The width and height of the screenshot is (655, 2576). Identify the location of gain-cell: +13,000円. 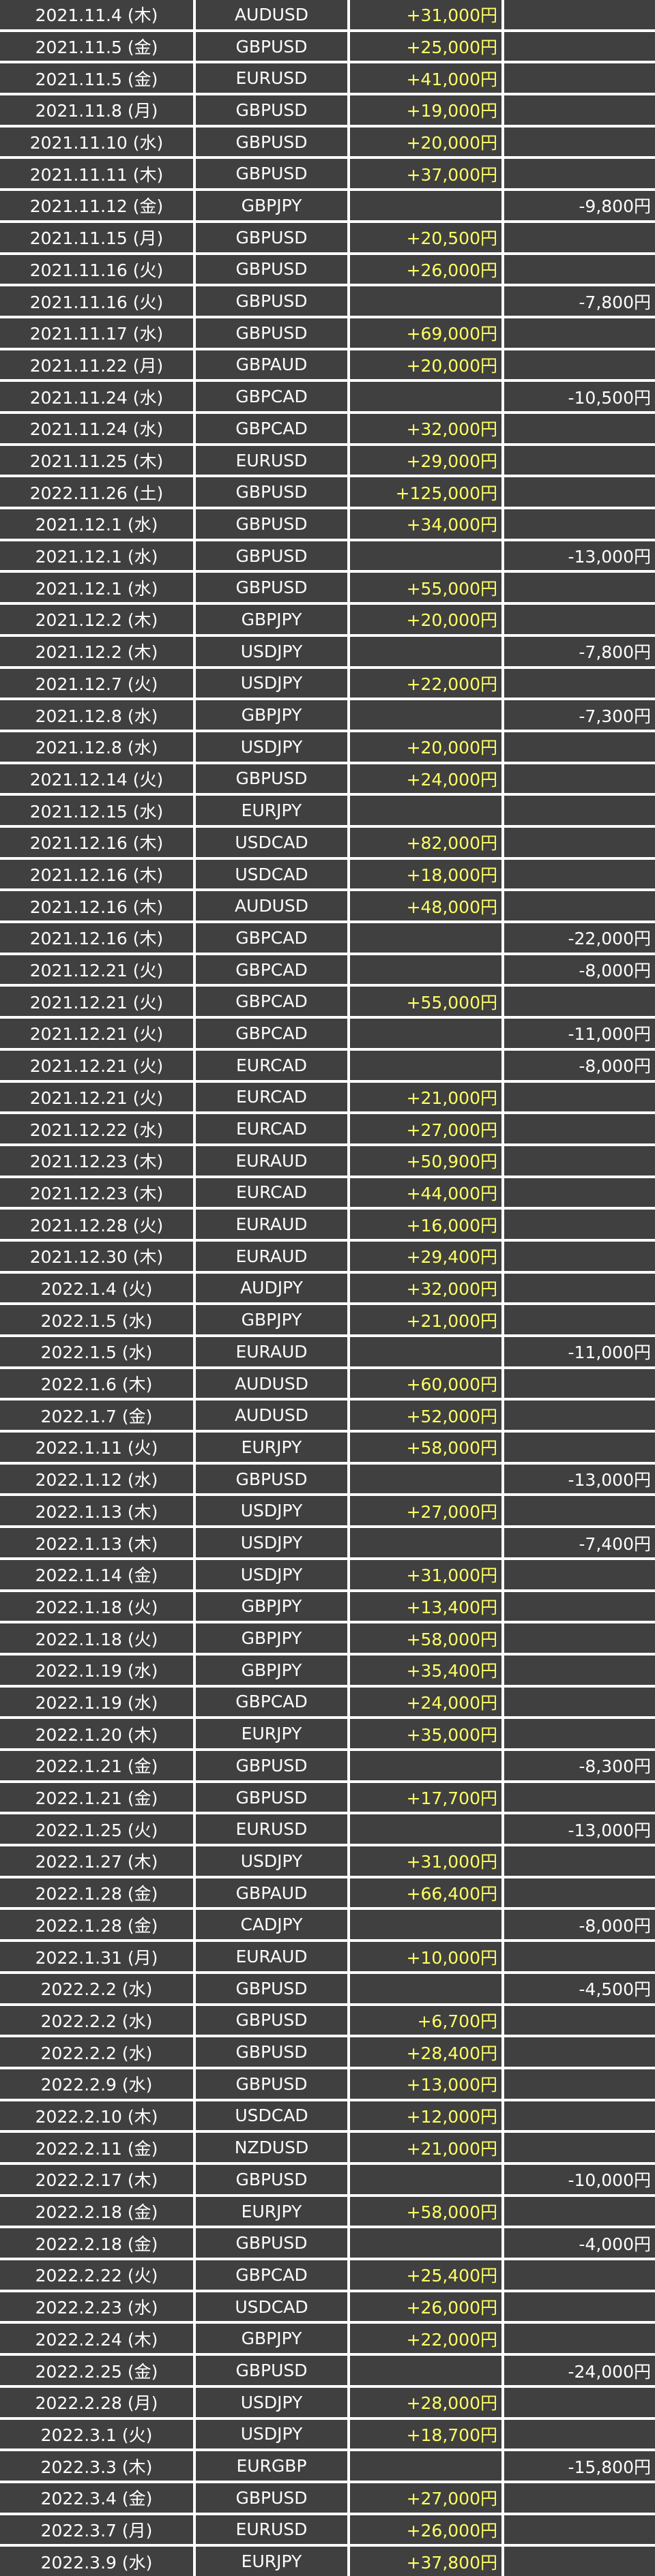
(425, 2084).